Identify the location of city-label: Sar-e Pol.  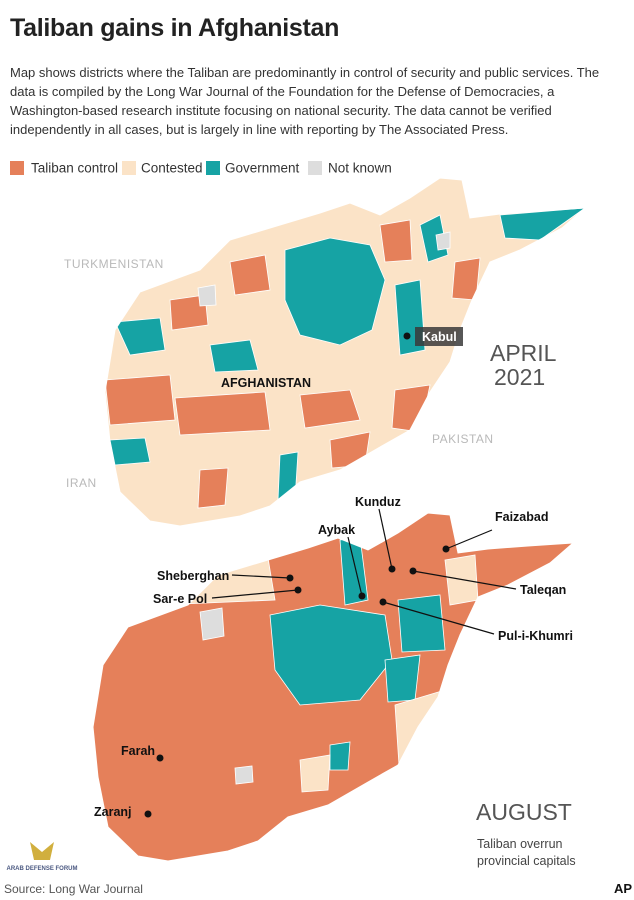
(180, 599).